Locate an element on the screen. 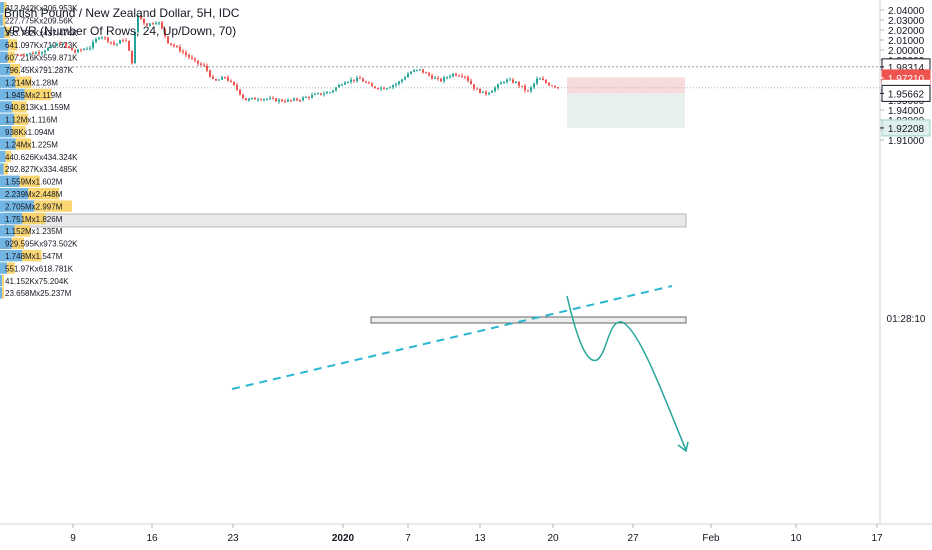 The height and width of the screenshot is (550, 932). x-tick-label: 7 is located at coordinates (408, 538).